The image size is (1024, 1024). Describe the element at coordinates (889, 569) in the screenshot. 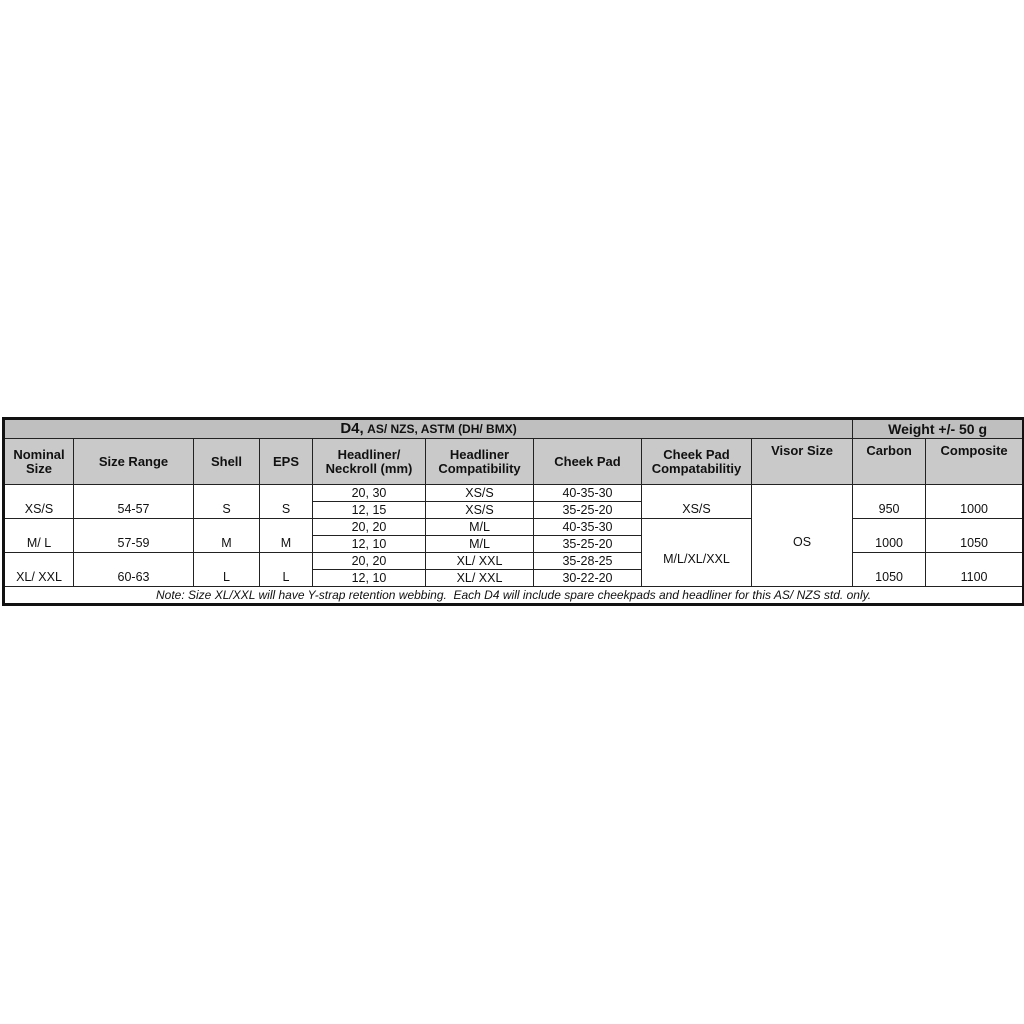

I see `carbon-weight: 1050` at that location.